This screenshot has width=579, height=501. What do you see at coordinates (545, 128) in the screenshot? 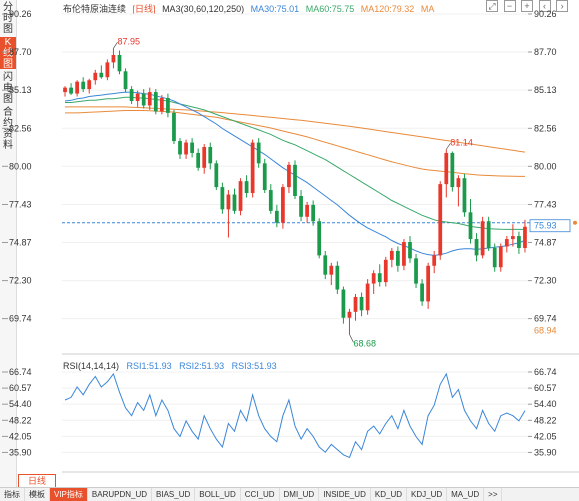
I see `price-tick-label-right: 82.56` at bounding box center [545, 128].